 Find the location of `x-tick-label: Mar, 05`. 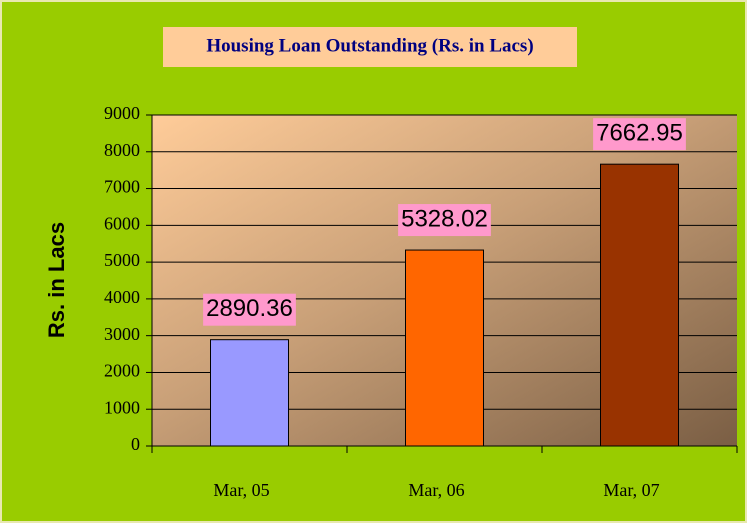

x-tick-label: Mar, 05 is located at coordinates (241, 490).